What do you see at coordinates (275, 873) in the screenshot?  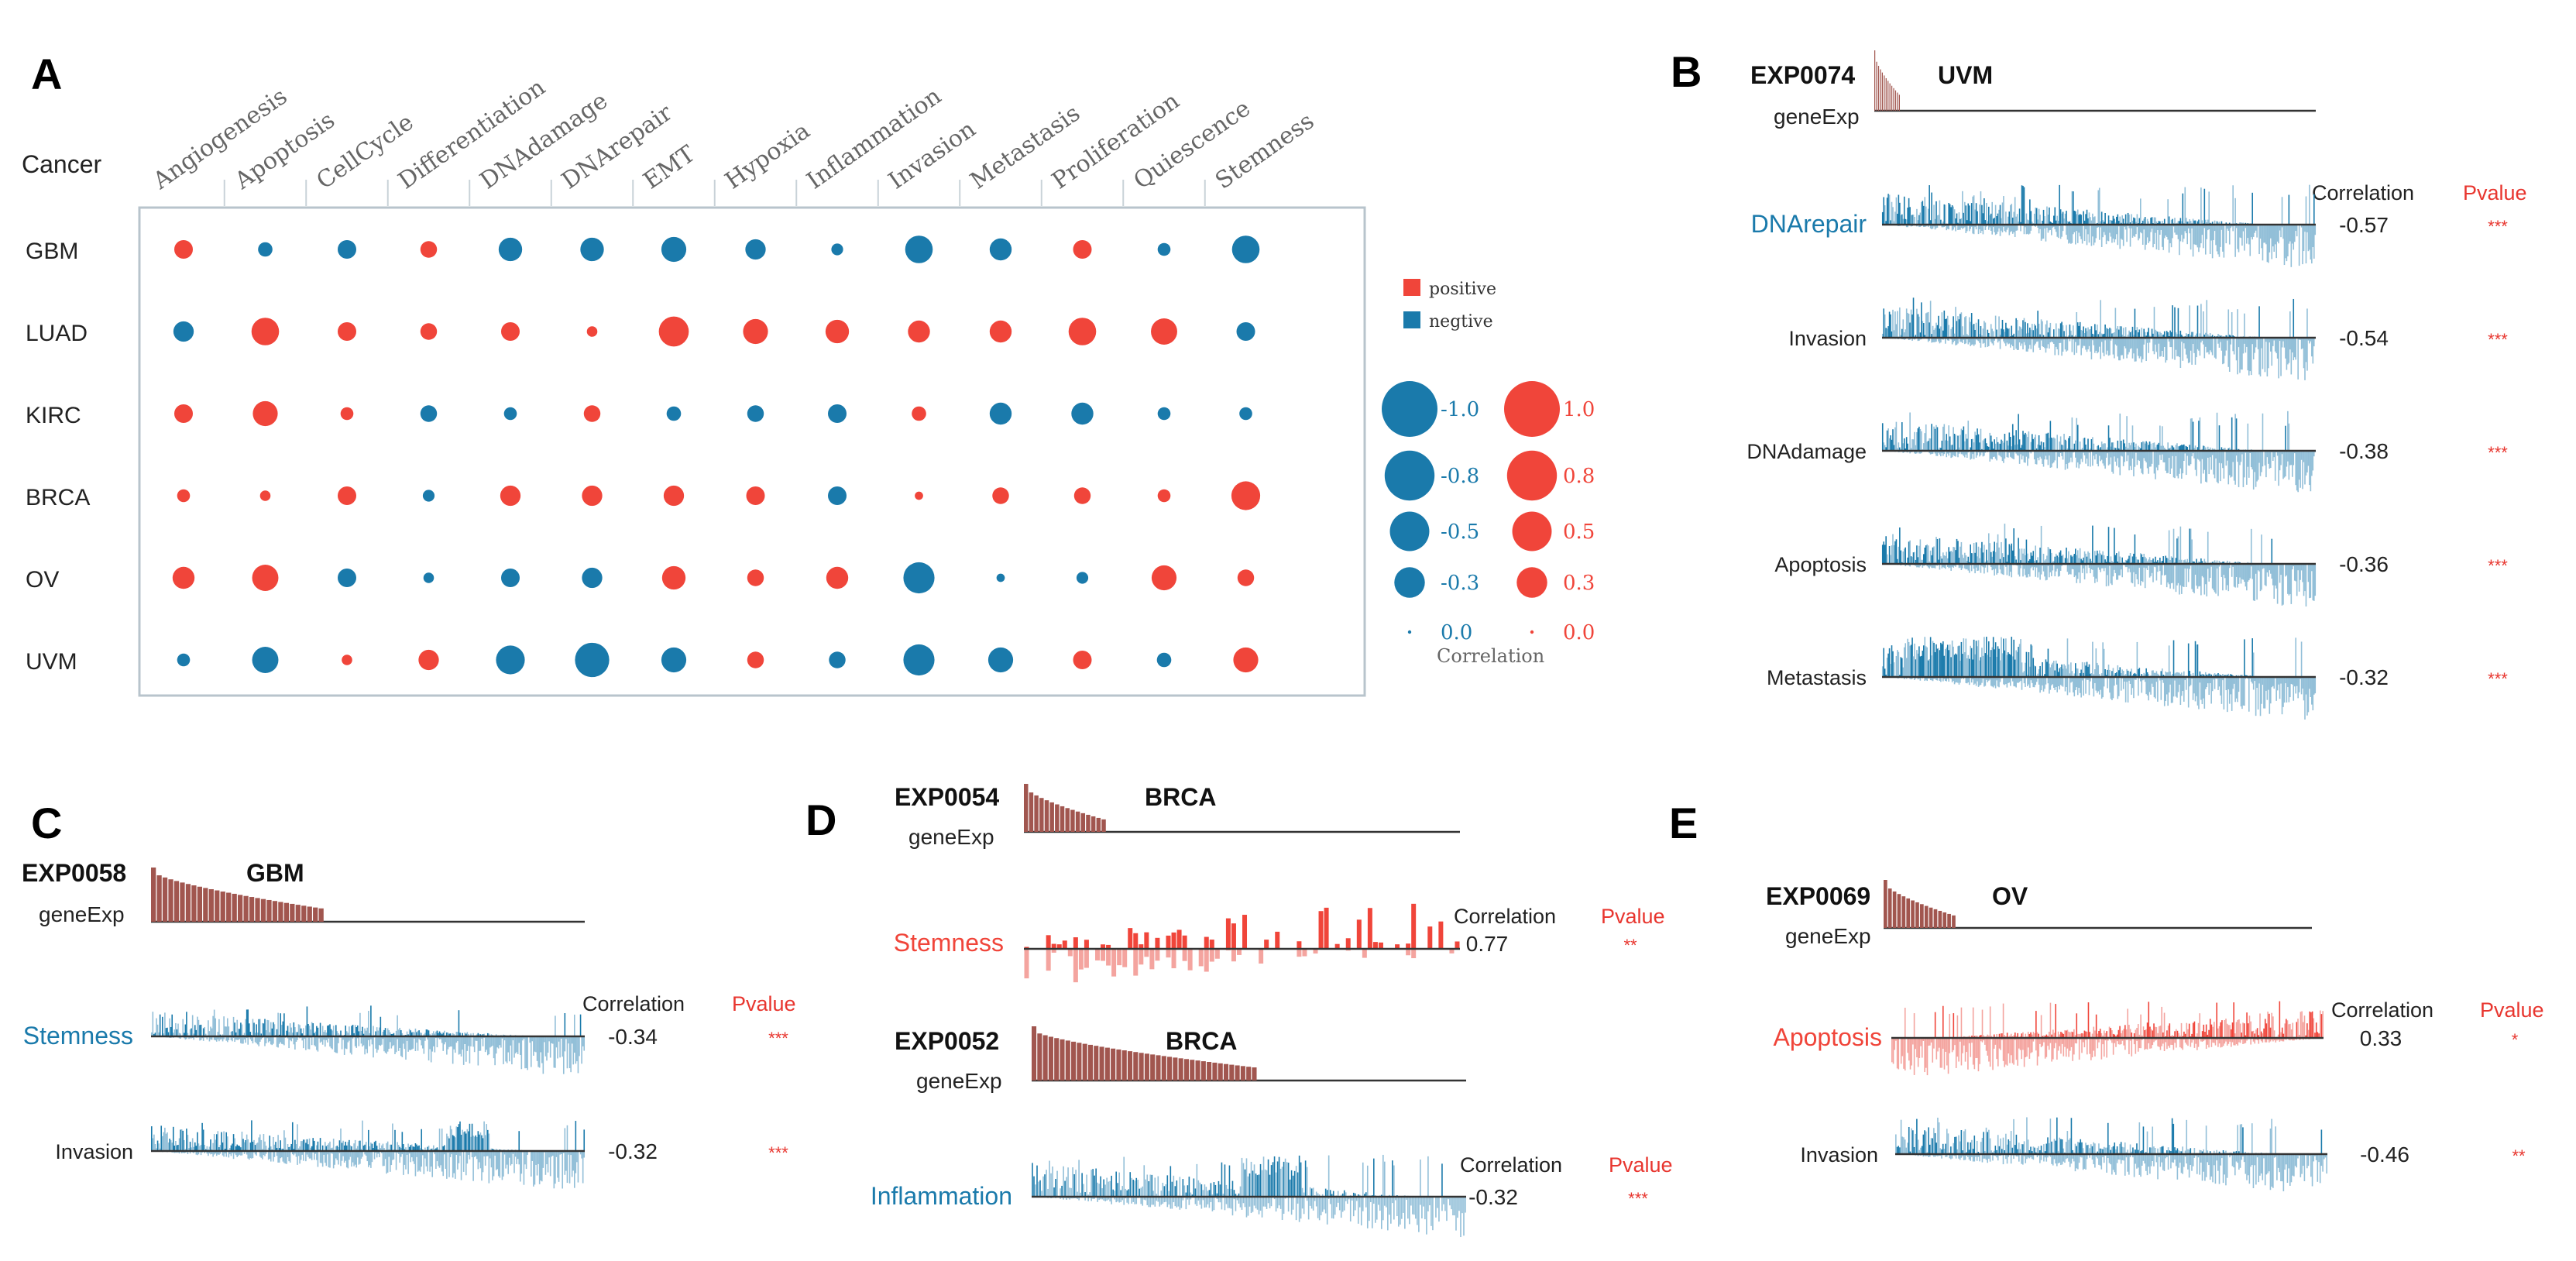 I see `panel-c-cancer: GBM` at bounding box center [275, 873].